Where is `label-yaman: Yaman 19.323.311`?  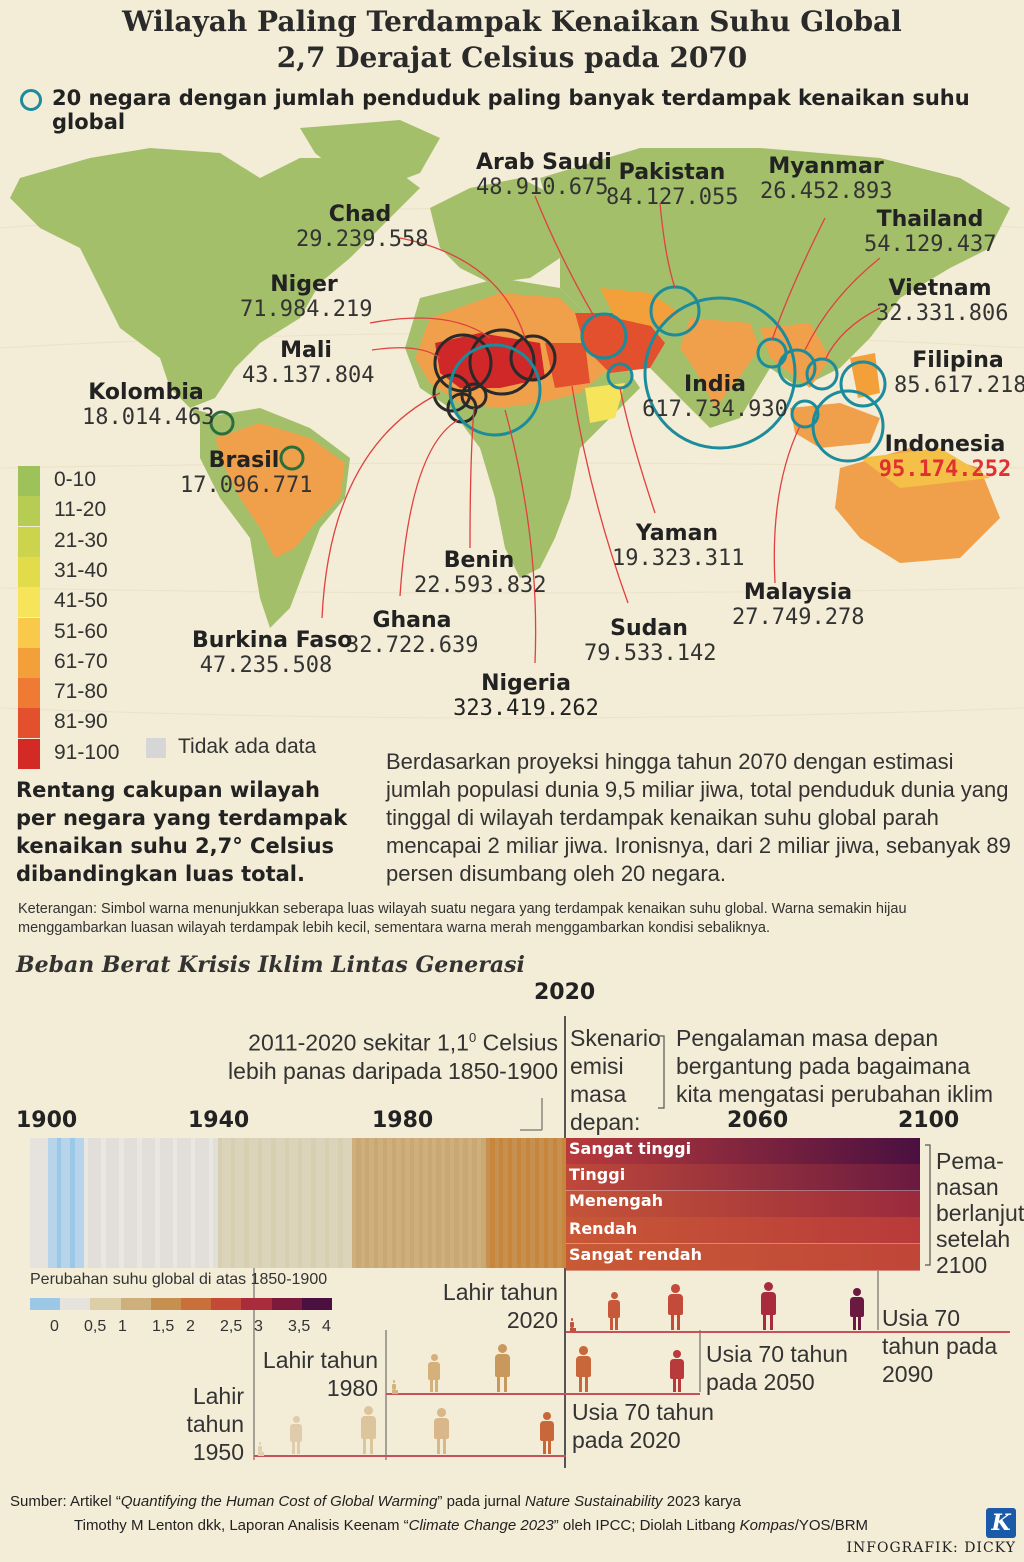 label-yaman: Yaman 19.323.311 is located at coordinates (678, 546).